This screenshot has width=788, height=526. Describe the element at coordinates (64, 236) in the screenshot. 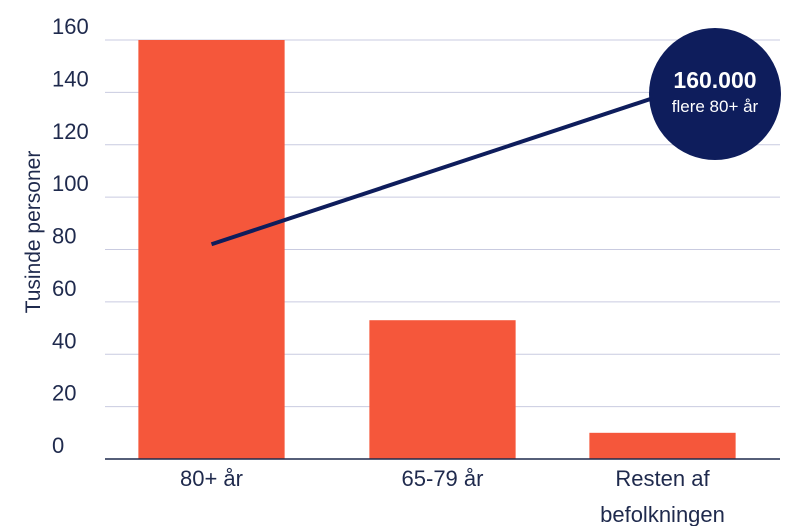

I see `y-tick-label: 80` at that location.